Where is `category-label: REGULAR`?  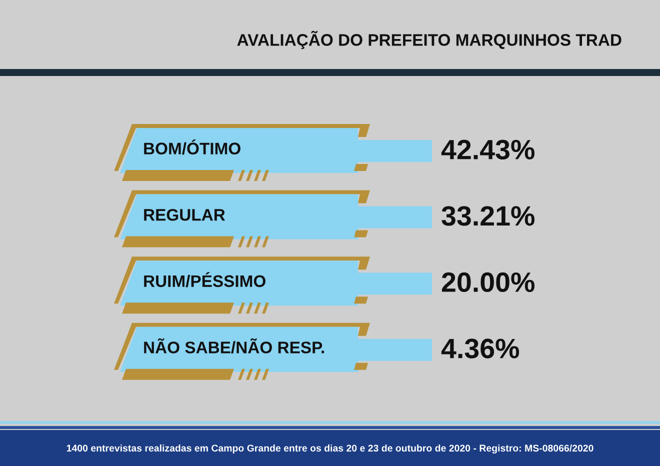
category-label: REGULAR is located at coordinates (185, 214).